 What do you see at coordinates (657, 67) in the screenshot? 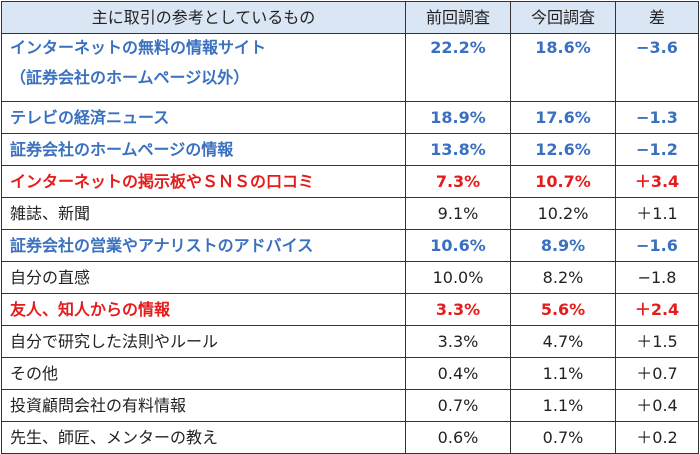
I see `row-difference: −3.6` at bounding box center [657, 67].